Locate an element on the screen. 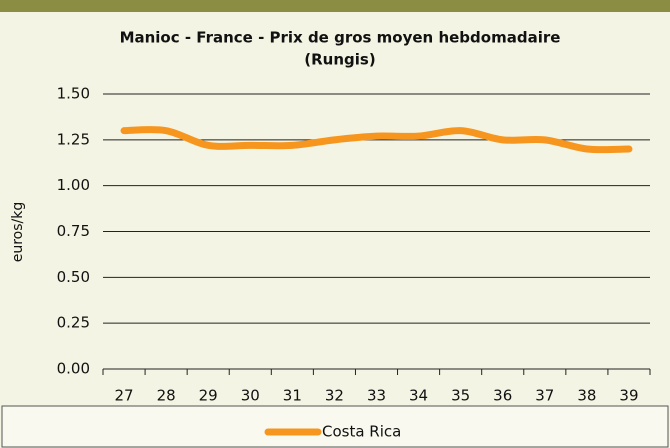 The image size is (670, 448). x-tick-label: 39 is located at coordinates (628, 396).